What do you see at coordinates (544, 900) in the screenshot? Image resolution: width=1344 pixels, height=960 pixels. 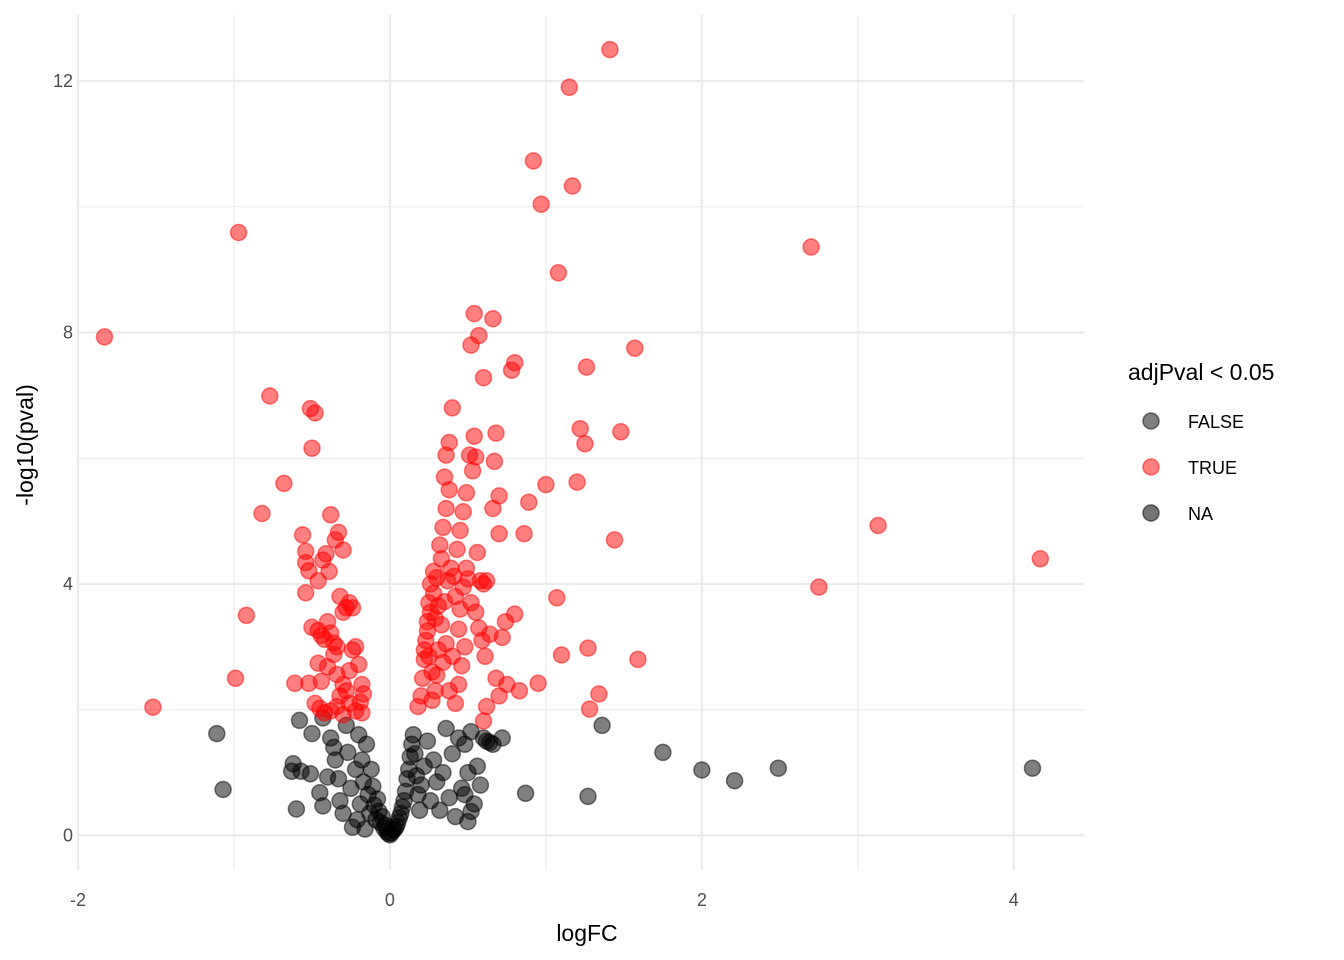 I see `x-axis-tick-labels: -2 0 2 4` at bounding box center [544, 900].